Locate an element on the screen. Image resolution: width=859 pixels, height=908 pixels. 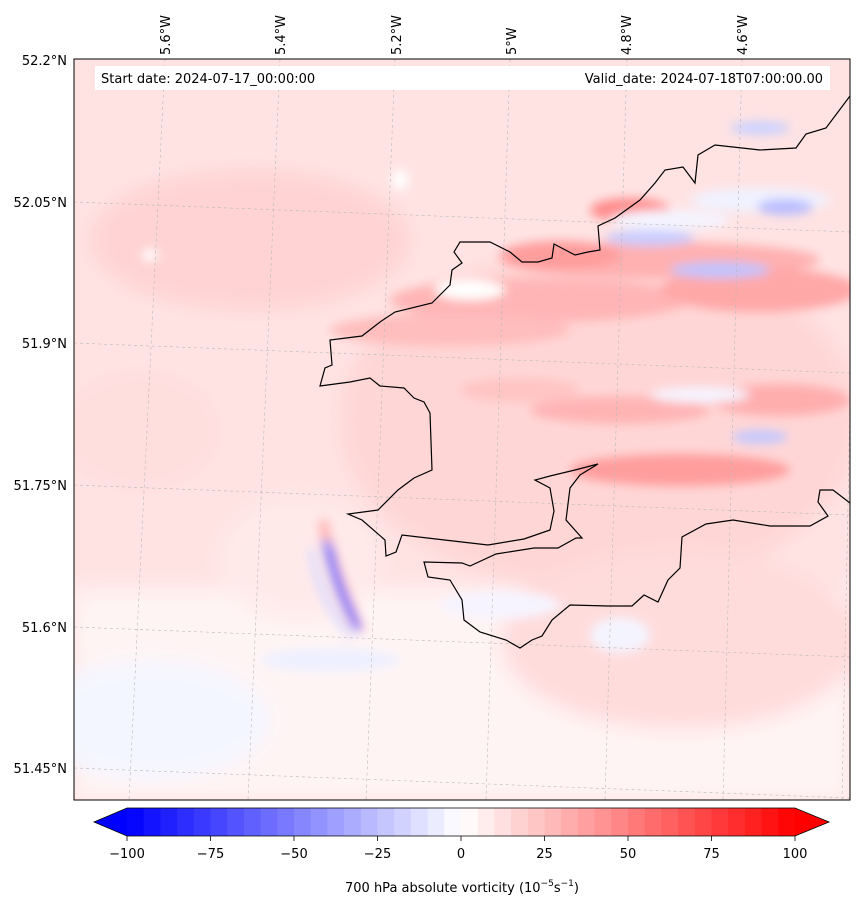
colorbar-ticks: −100 −75 −50 −25 0 25 50 75 100 is located at coordinates (458, 849).